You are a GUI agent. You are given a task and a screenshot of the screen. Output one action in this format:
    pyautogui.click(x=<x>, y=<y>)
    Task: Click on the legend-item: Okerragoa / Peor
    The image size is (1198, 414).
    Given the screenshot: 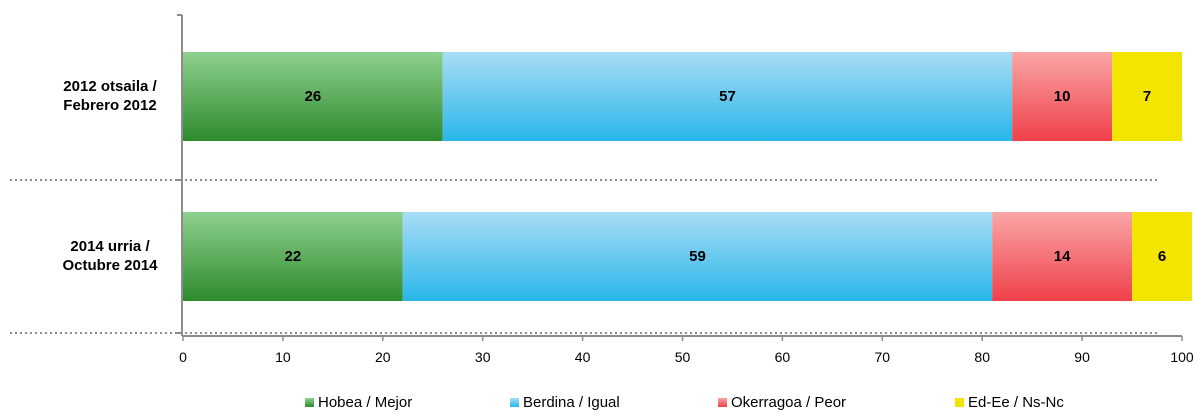 What is the action you would take?
    pyautogui.click(x=782, y=402)
    